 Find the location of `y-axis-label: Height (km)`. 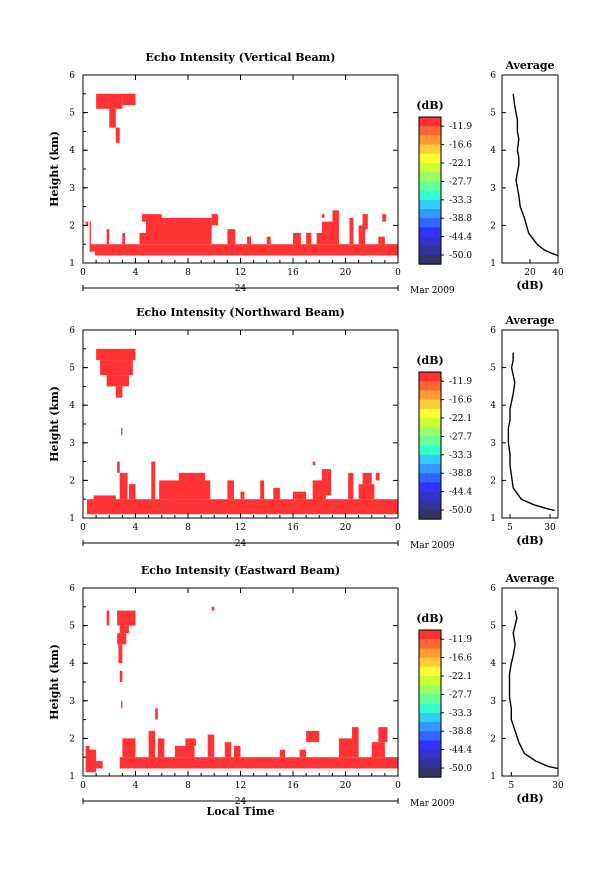

y-axis-label: Height (km) is located at coordinates (54, 424).